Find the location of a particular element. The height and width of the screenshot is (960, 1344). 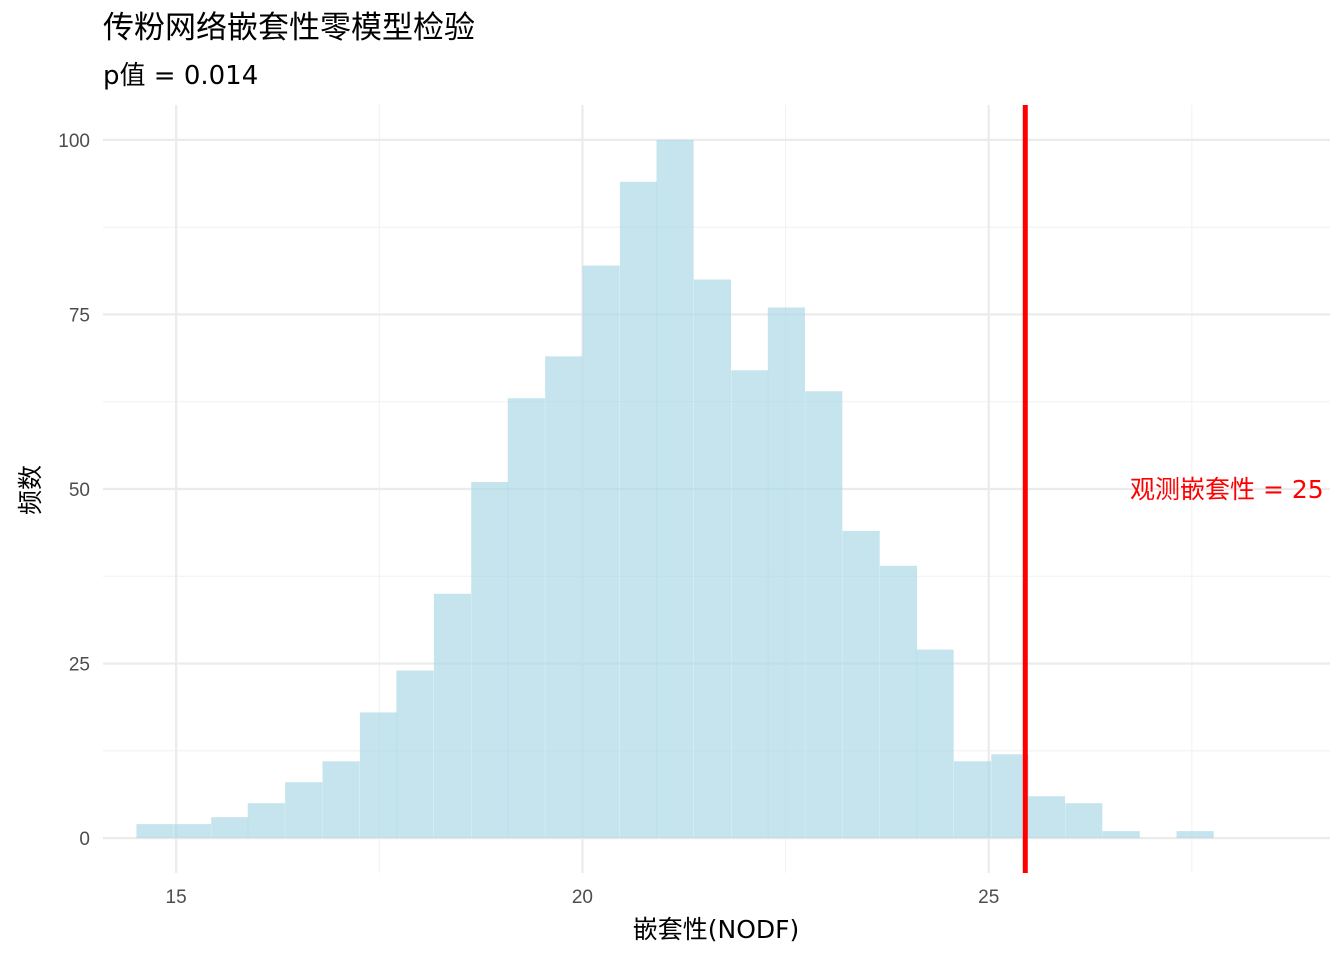

y-axis-title: 频数 is located at coordinates (30, 490).